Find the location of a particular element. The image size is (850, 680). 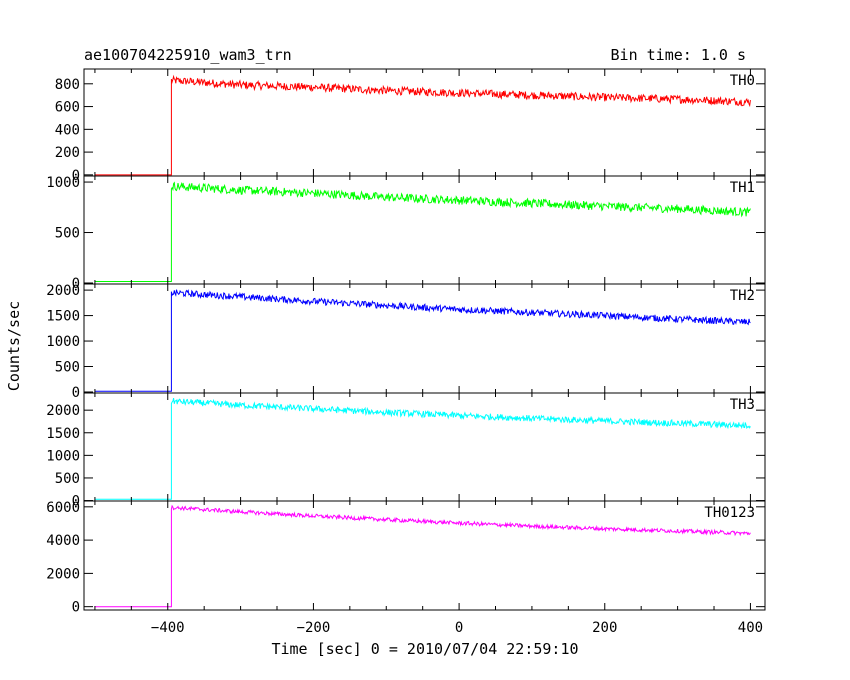

series-name-label: TH3 is located at coordinates (742, 405).